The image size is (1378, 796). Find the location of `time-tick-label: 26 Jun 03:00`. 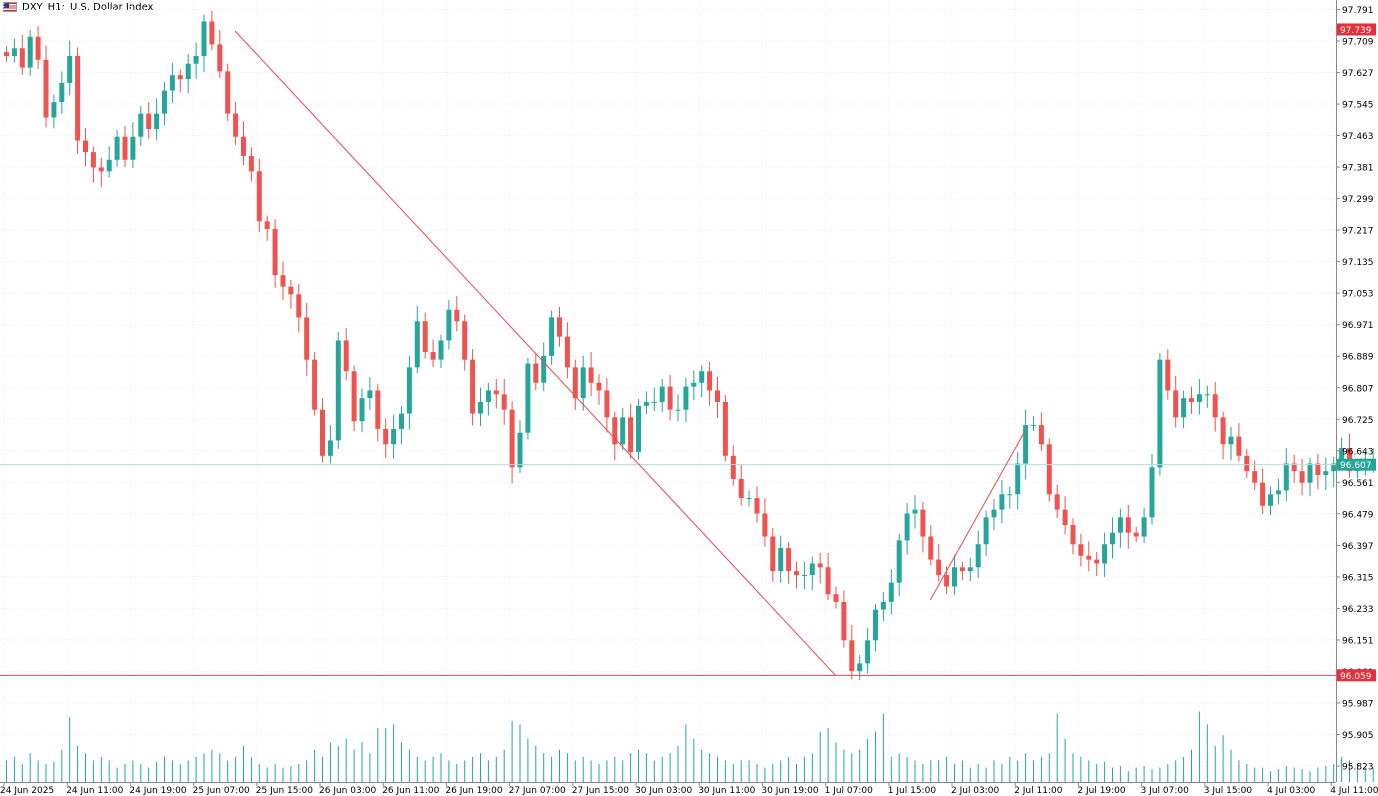

time-tick-label: 26 Jun 03:00 is located at coordinates (347, 791).